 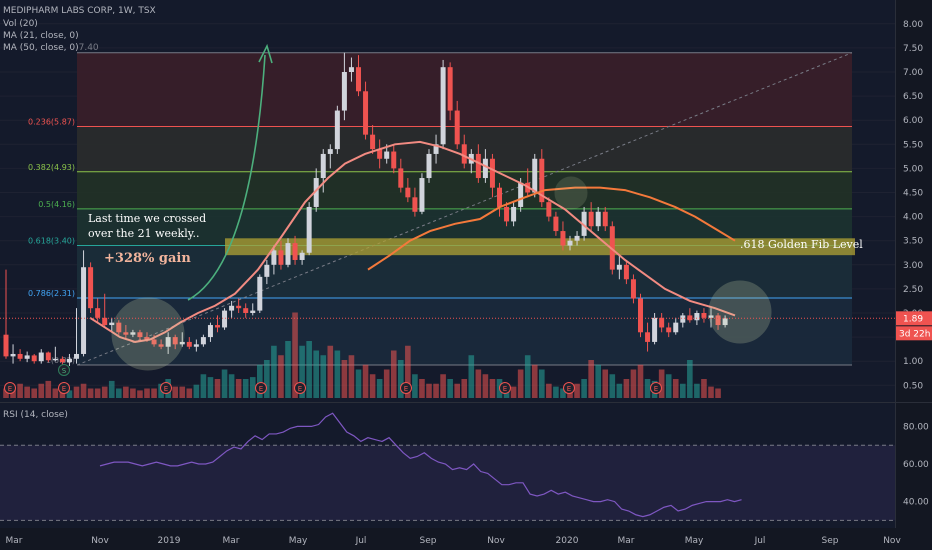 What do you see at coordinates (226, 177) in the screenshot?
I see `gain-arrow` at bounding box center [226, 177].